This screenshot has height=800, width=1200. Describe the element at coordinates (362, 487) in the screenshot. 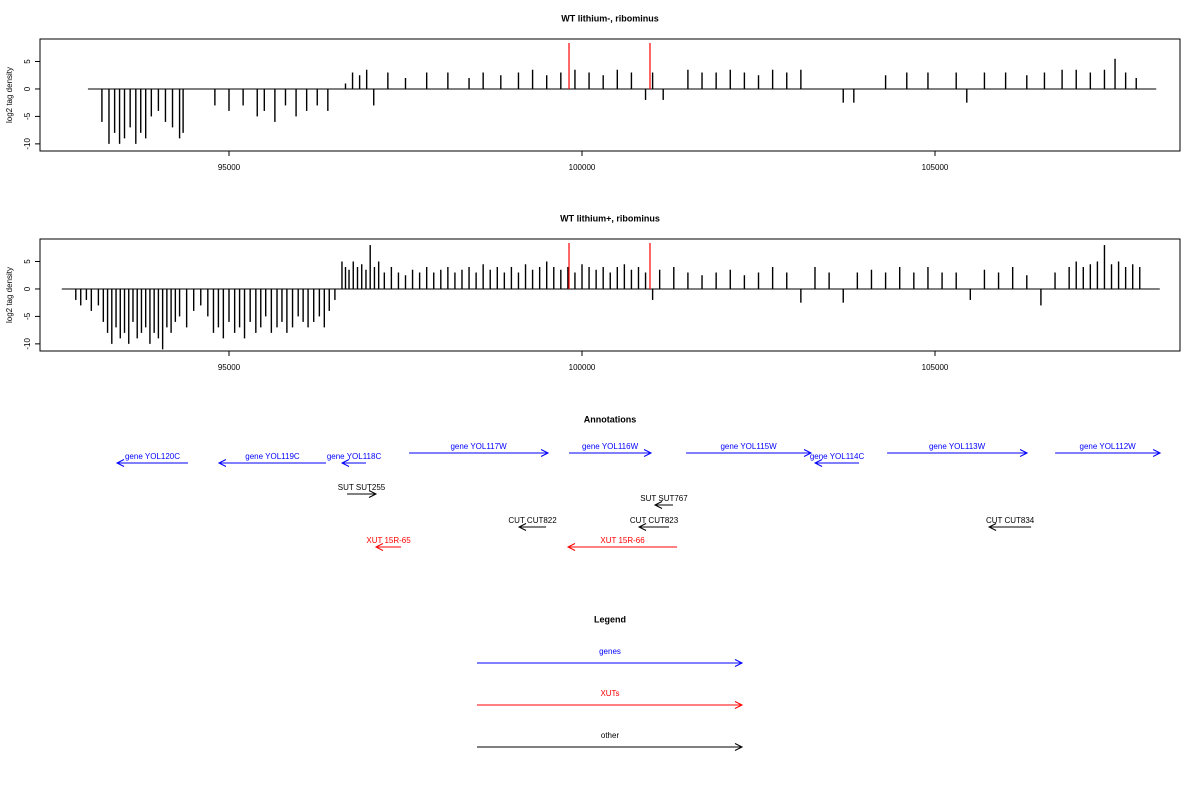

I see `feature-label: SUT SUT255` at that location.